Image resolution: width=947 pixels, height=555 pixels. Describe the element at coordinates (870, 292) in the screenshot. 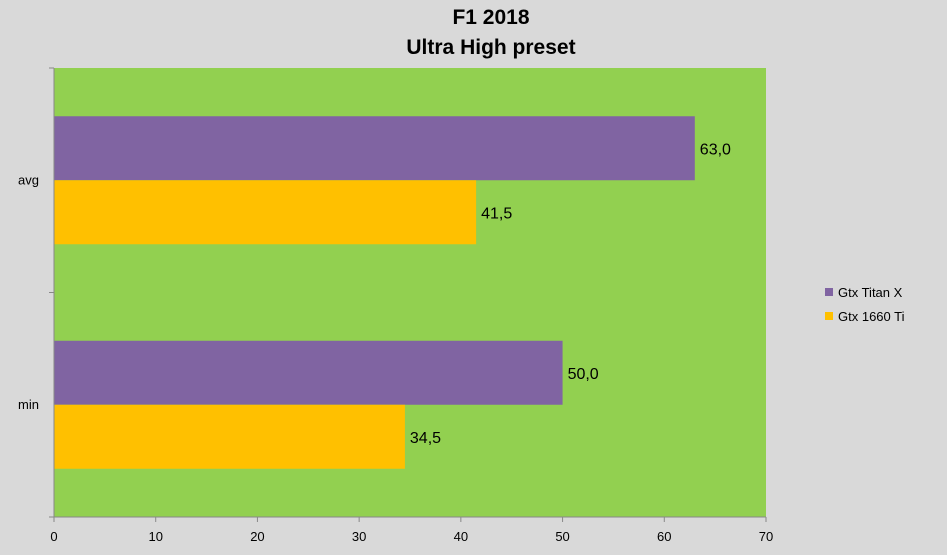

I see `legend-label-0: Gtx Titan X` at that location.